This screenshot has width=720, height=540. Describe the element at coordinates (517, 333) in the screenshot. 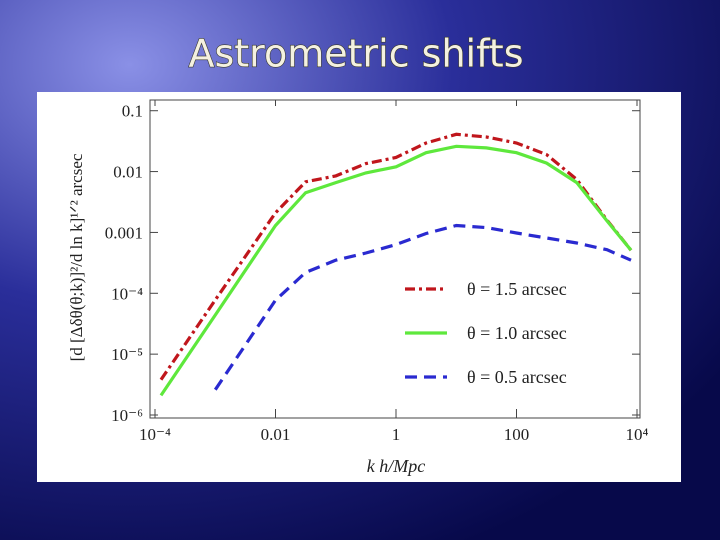

I see `legend-label: θ = 1.0 arcsec` at that location.